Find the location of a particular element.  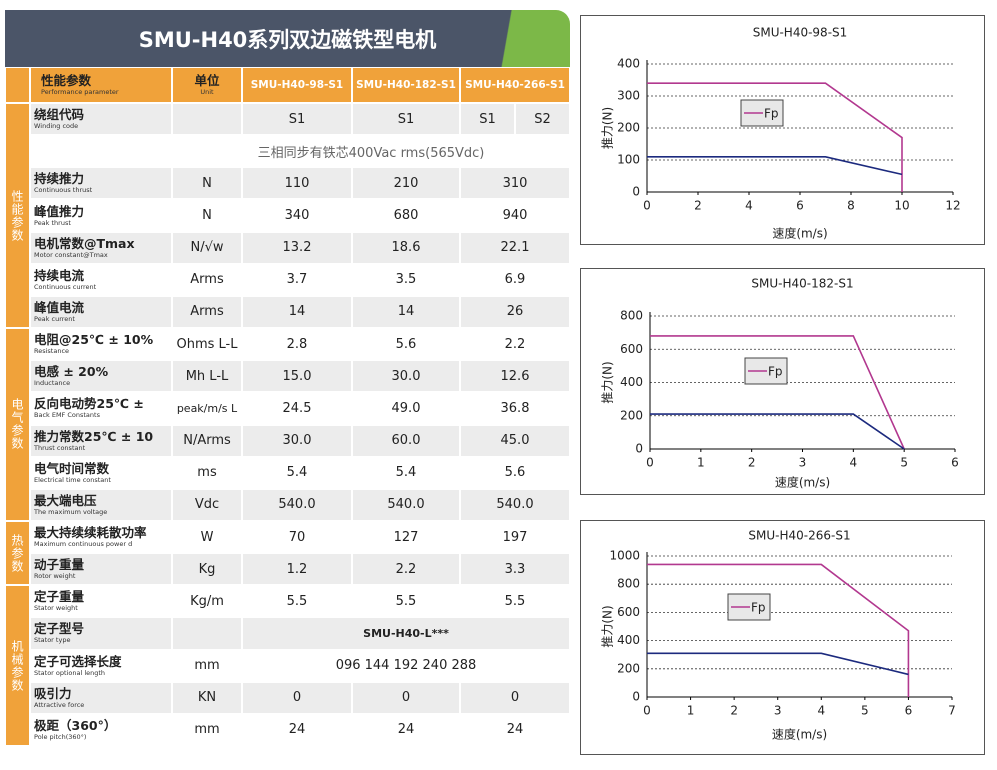

section-label-text: 电气参数 is located at coordinates (17, 424).